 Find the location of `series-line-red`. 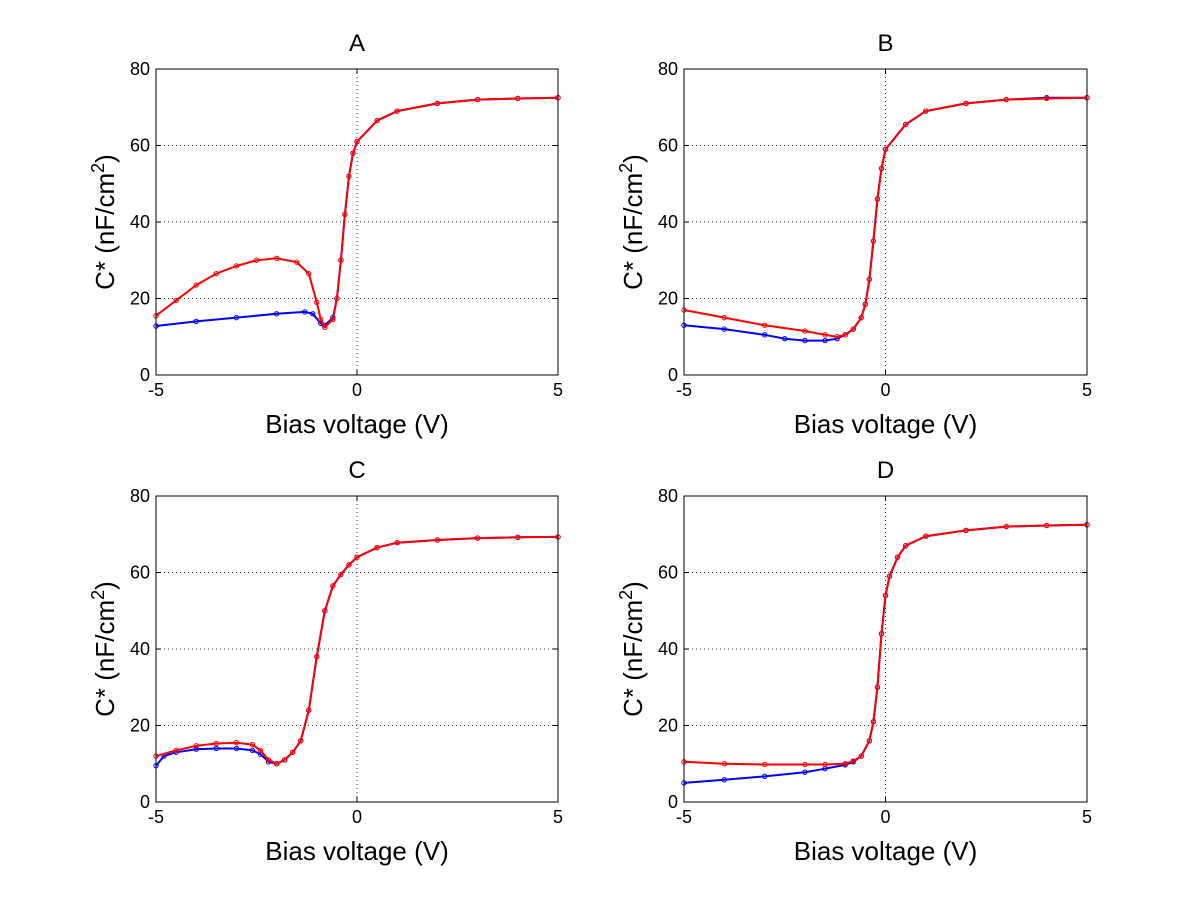

series-line-red is located at coordinates (357, 650).